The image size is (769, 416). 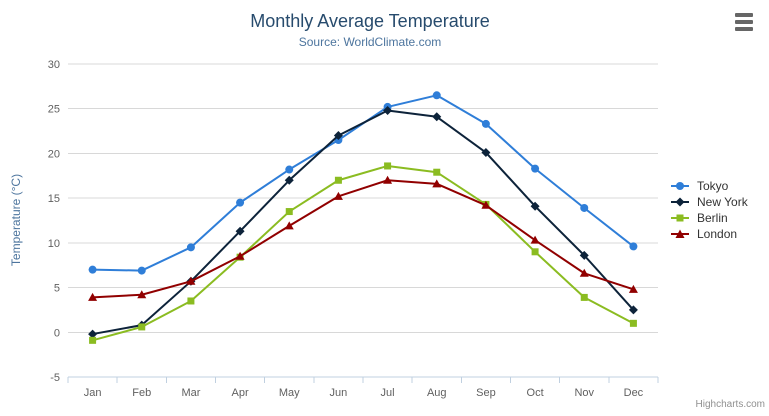 I want to click on x-tick-label: Jun, so click(x=339, y=393).